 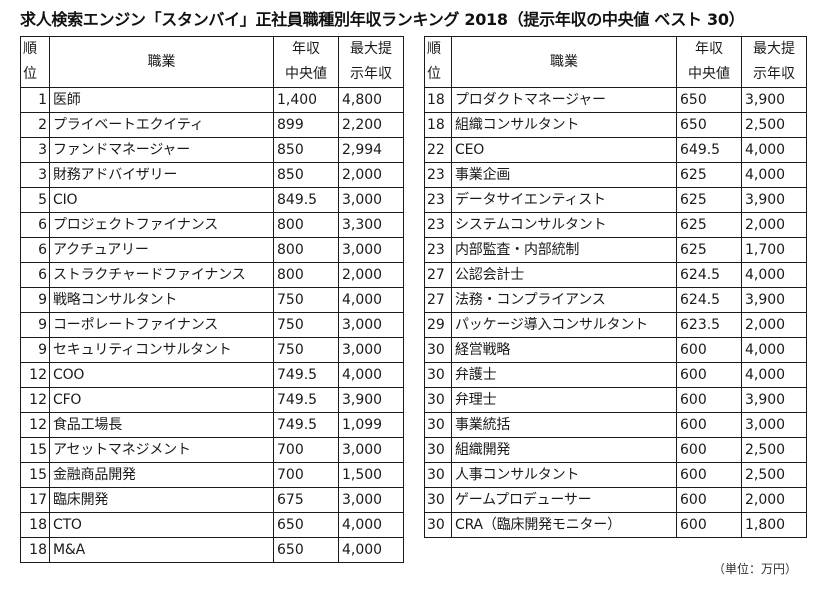 What do you see at coordinates (35, 75) in the screenshot?
I see `rank-header-line2: 位` at bounding box center [35, 75].